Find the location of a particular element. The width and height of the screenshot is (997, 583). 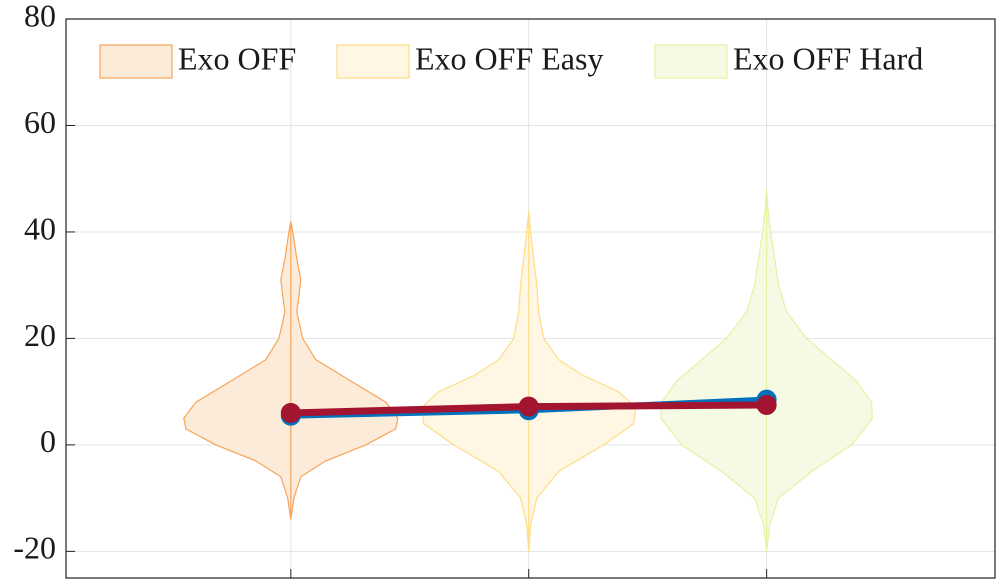

y-tick-label: 80 is located at coordinates (40, 16).